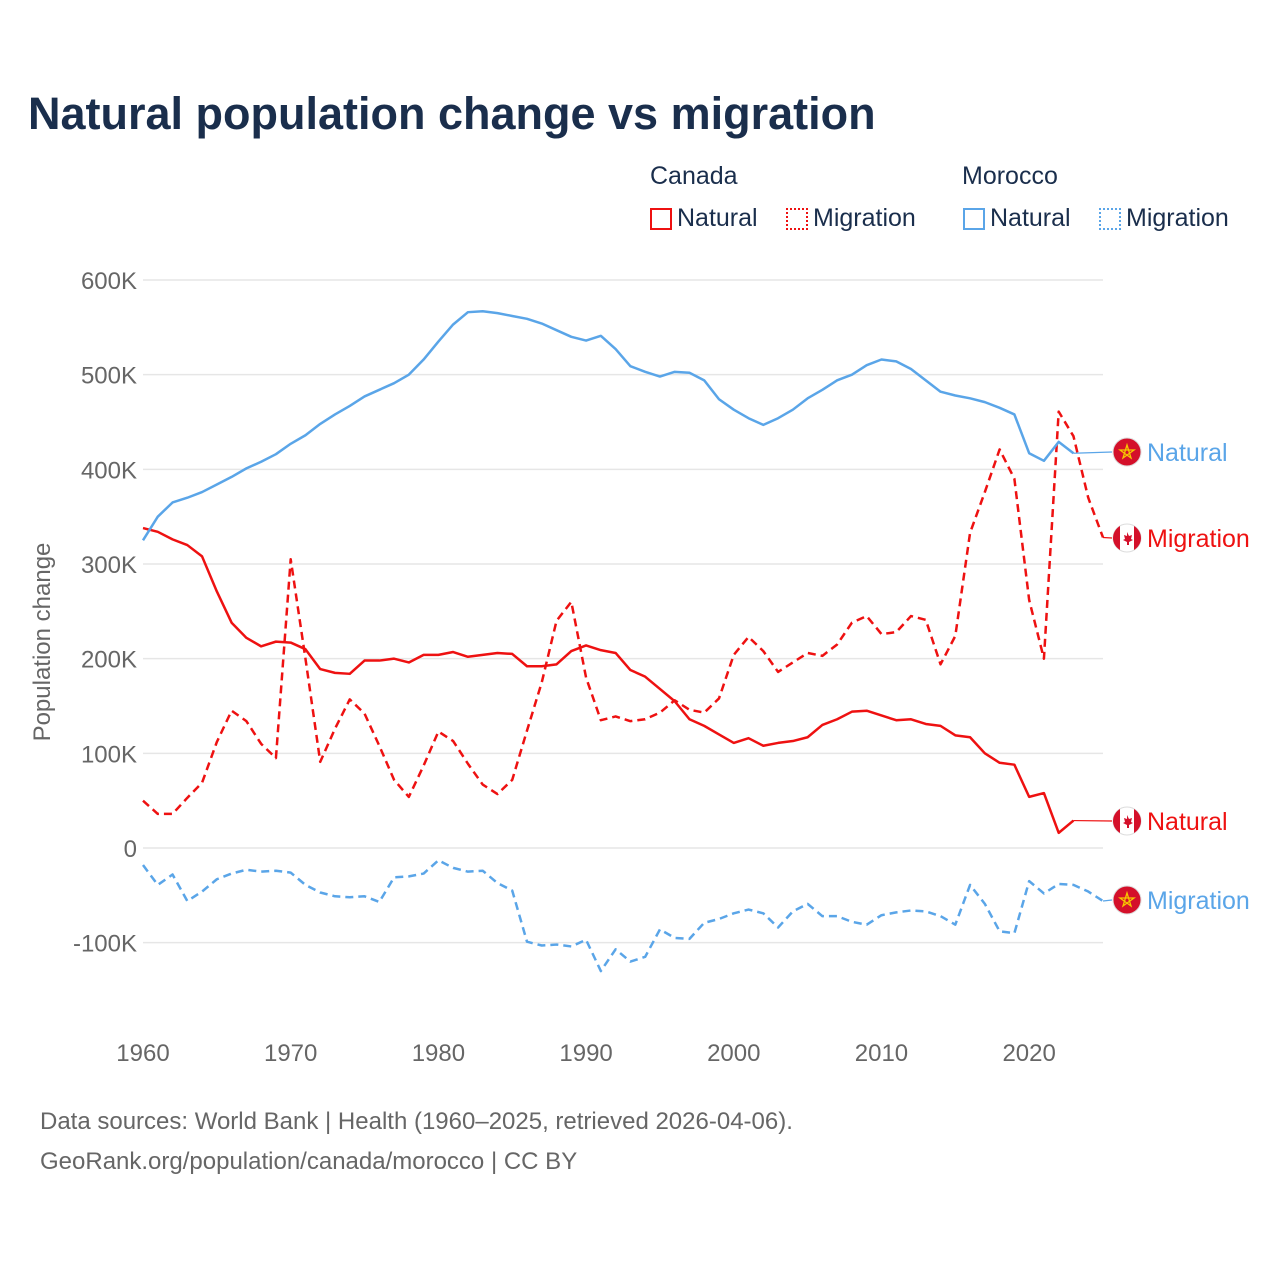  What do you see at coordinates (142, 1053) in the screenshot?
I see `x-tick-label: 1960` at bounding box center [142, 1053].